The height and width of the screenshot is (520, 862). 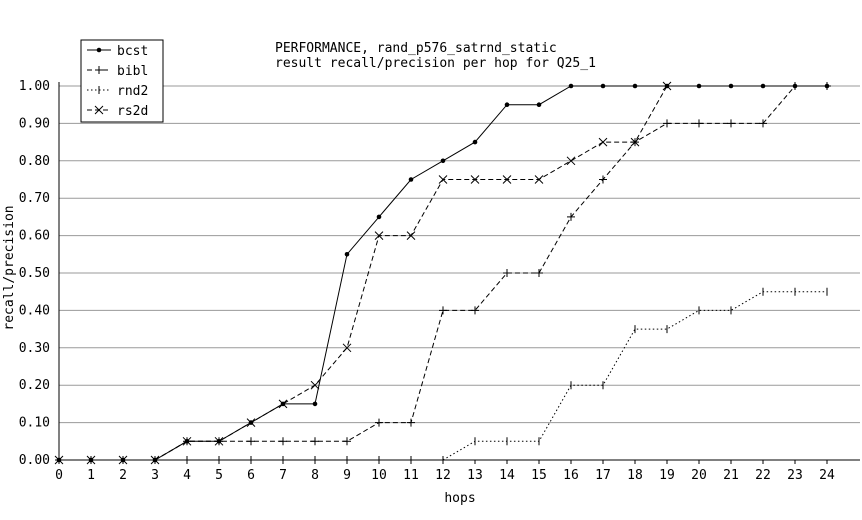 I want to click on y-tick-label: 0.30, so click(x=34, y=348).